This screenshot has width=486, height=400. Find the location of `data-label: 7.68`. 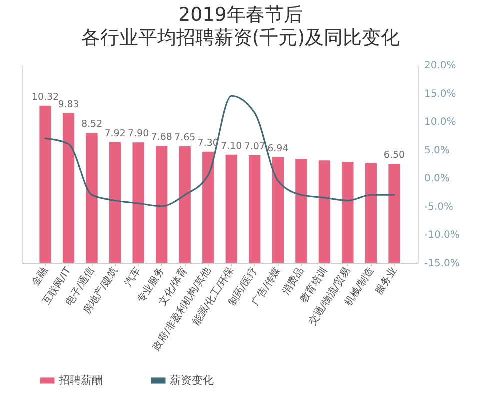

data-label: 7.68 is located at coordinates (161, 138).